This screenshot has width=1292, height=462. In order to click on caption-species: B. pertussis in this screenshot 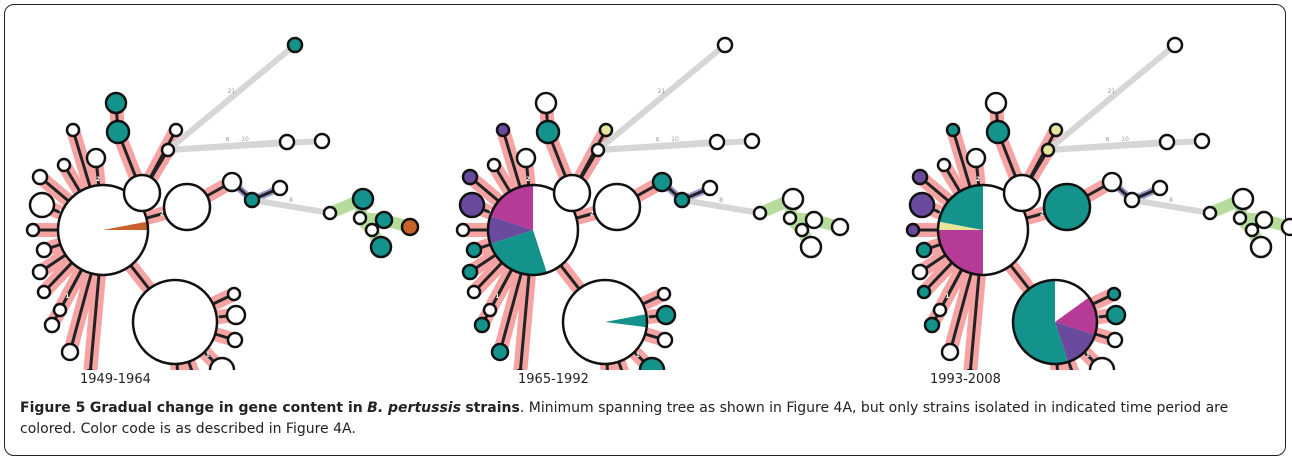, I will do `click(414, 408)`.